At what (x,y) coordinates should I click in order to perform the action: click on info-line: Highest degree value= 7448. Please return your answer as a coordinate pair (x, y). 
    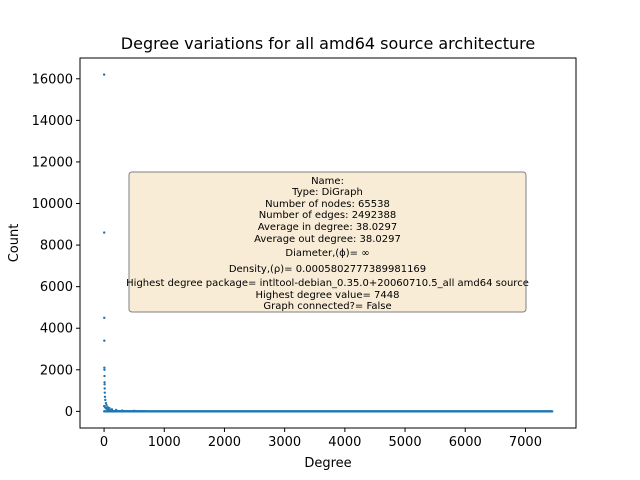
    Looking at the image, I should click on (328, 295).